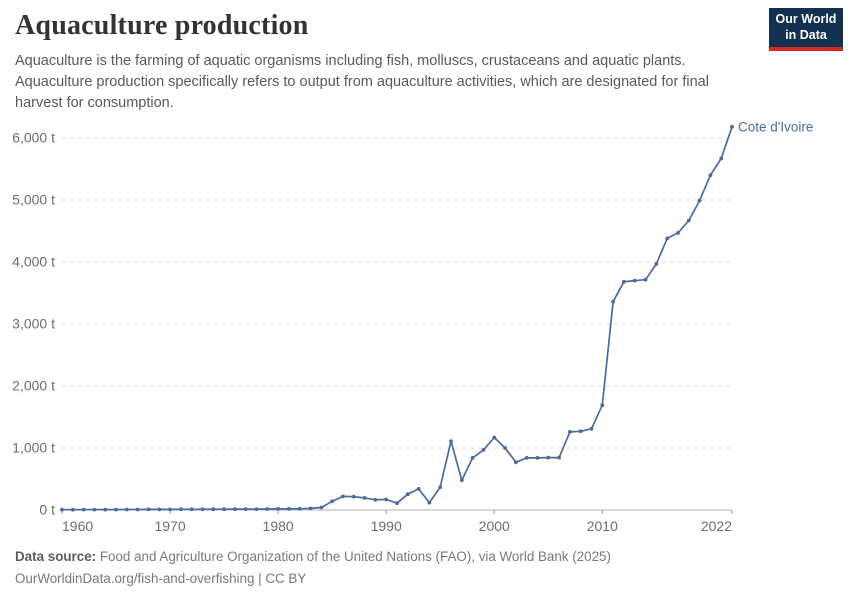  I want to click on x-axis-tick-label: 2022, so click(716, 526).